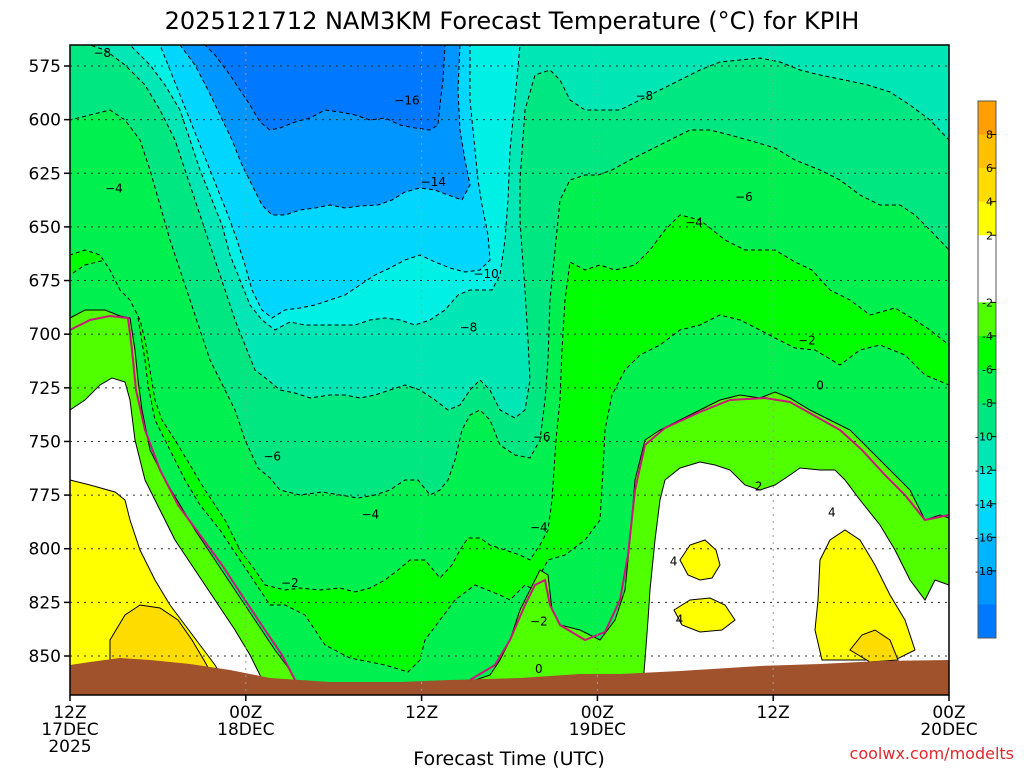 This screenshot has width=1024, height=768. I want to click on x-tick-label: 20DEC, so click(948, 730).